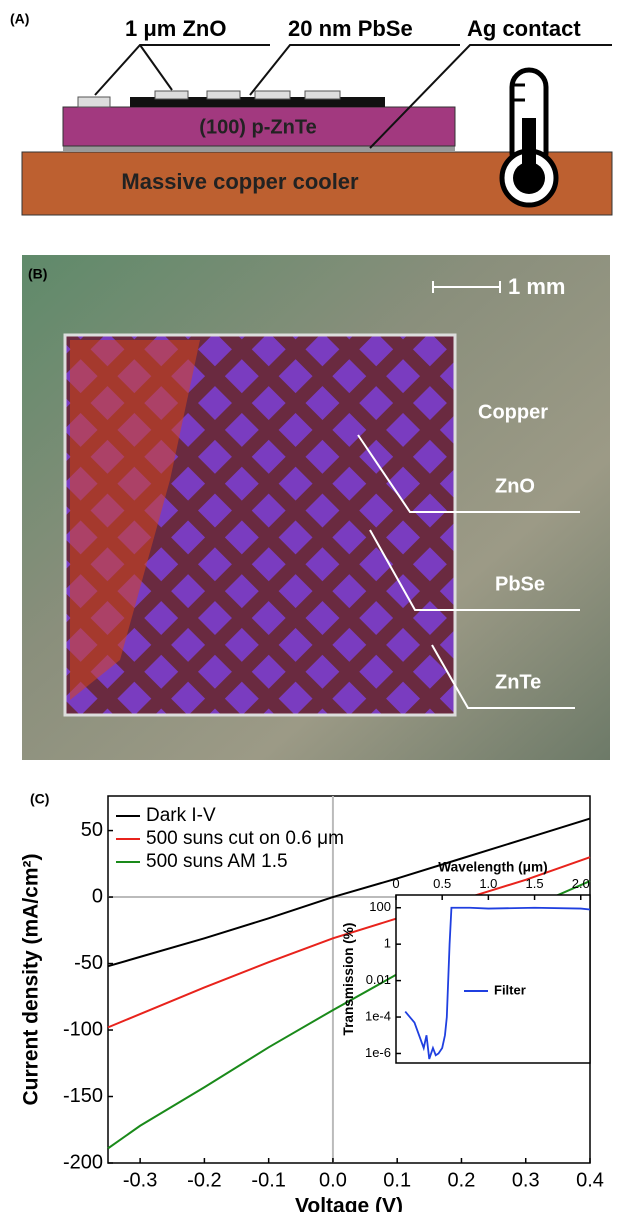 This screenshot has height=1217, width=624. Describe the element at coordinates (268, 1180) in the screenshot. I see `x-tick-label: -0.1` at that location.